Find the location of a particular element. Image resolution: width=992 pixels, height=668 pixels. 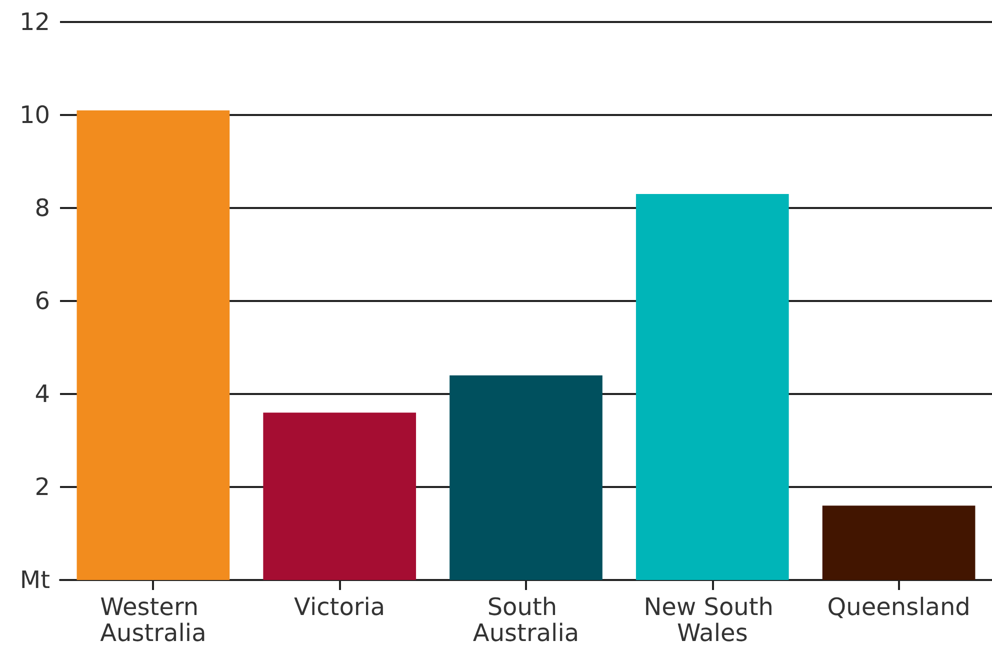

y-tick-label: 8 is located at coordinates (42, 208).